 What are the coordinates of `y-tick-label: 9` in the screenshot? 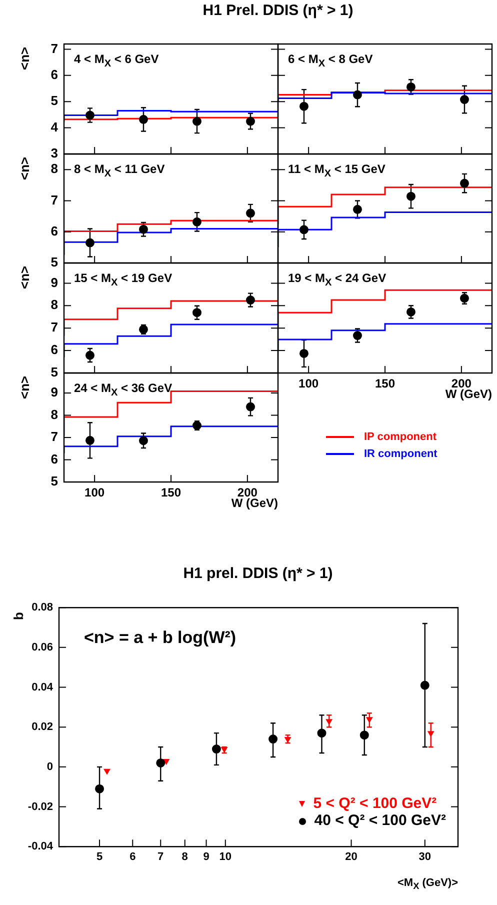 It's located at (54, 282).